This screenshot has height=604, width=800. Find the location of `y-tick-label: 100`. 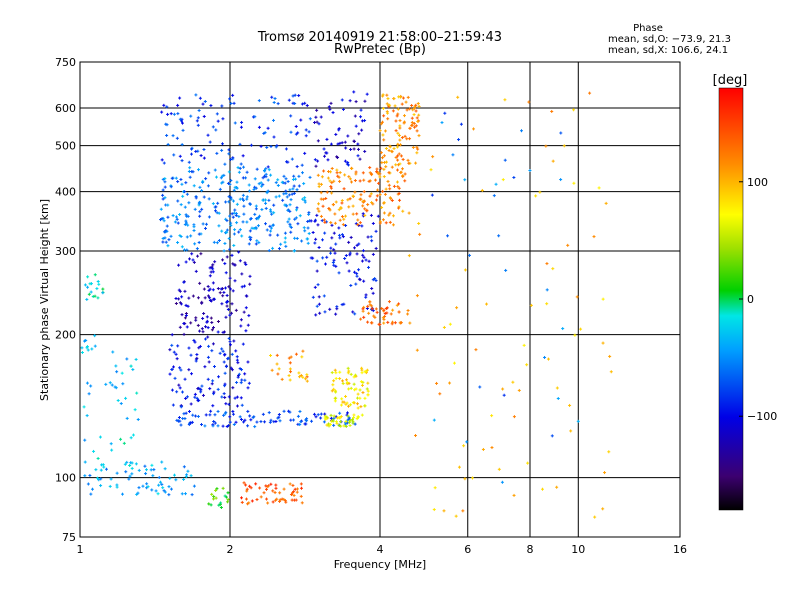

y-tick-label: 100 is located at coordinates (65, 478).